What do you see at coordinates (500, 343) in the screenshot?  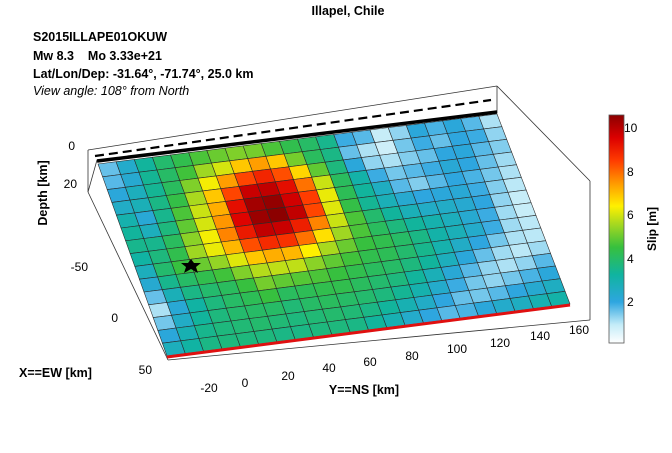 I see `y-tick-label: 120` at bounding box center [500, 343].